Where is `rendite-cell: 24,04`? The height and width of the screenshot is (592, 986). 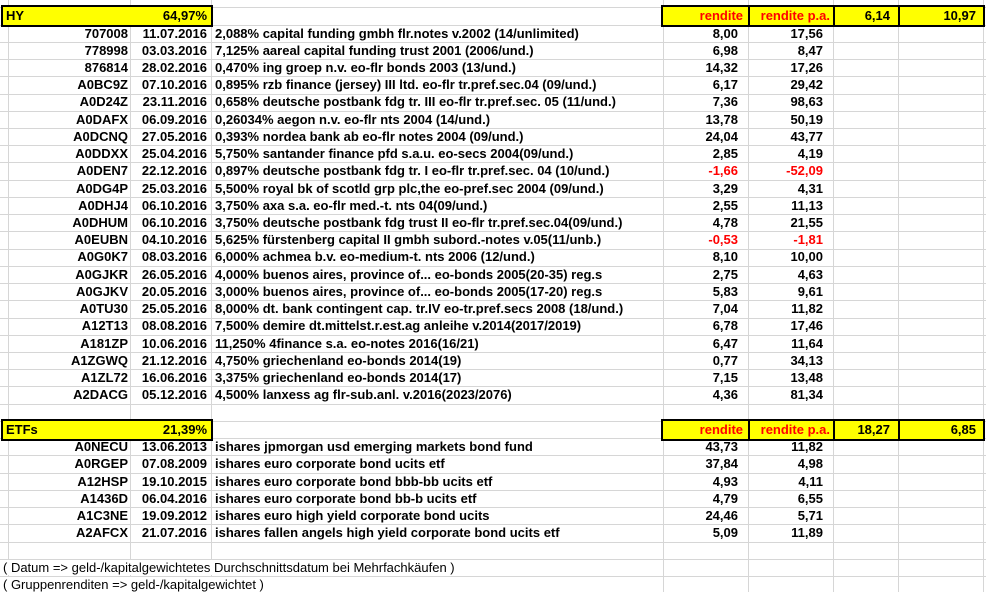
rendite-cell: 24,04 is located at coordinates (721, 136).